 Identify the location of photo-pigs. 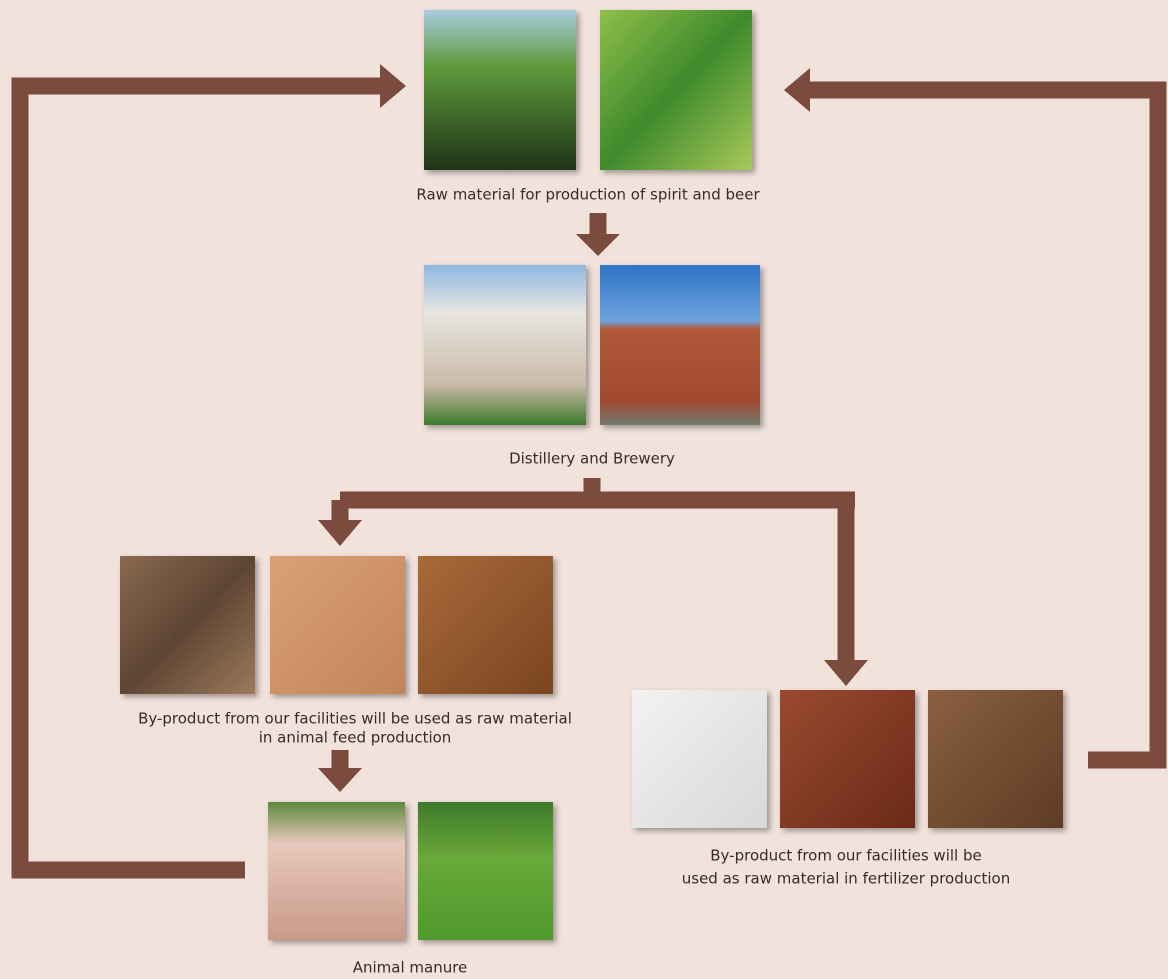
(336, 871).